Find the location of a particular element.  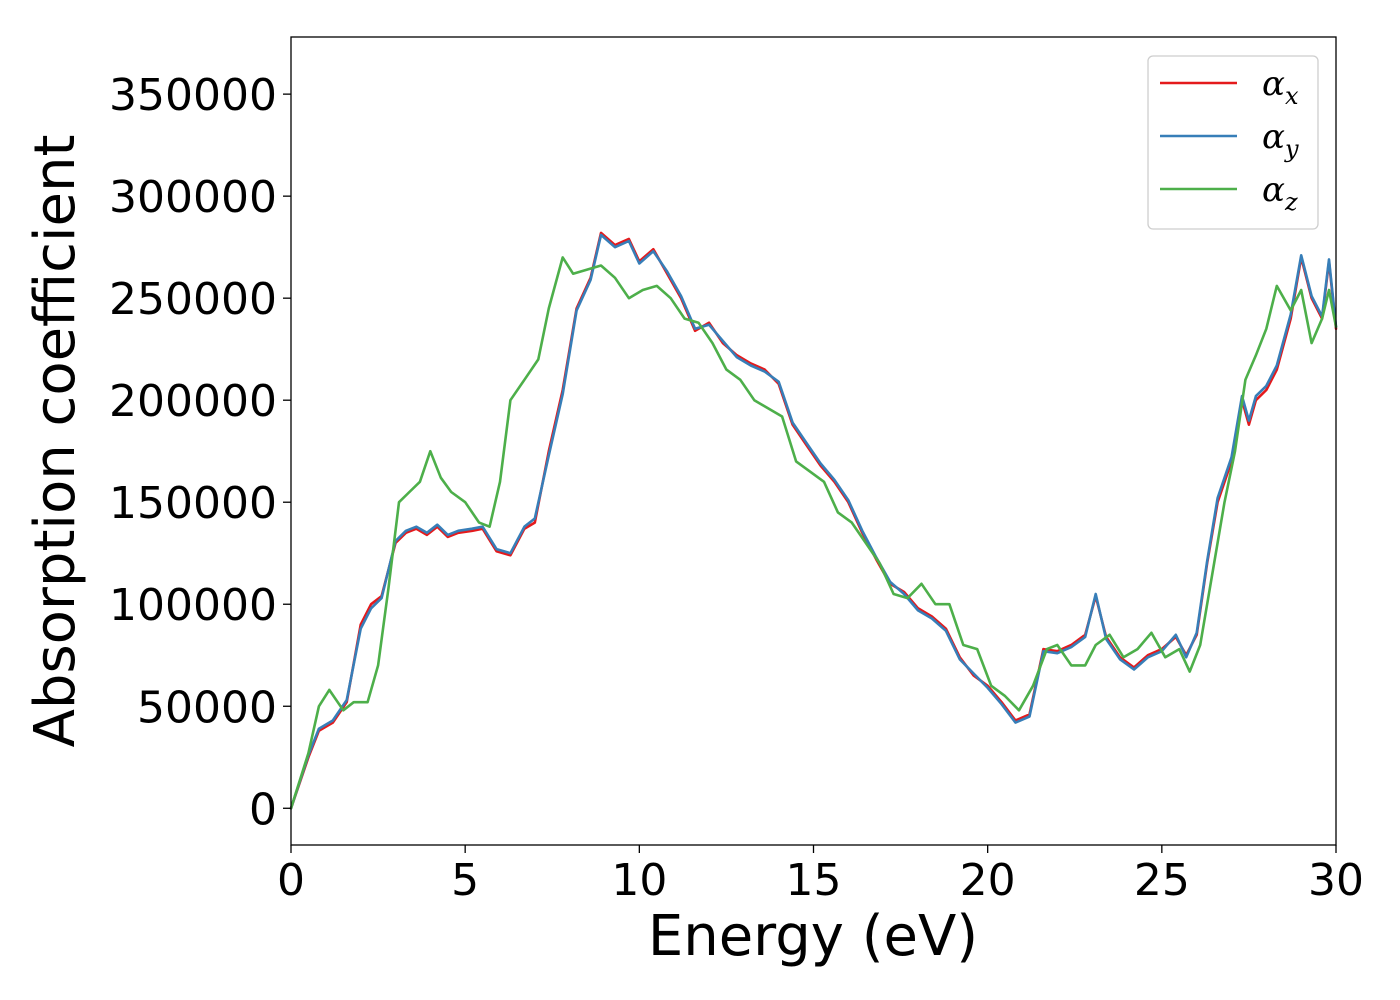

y-tick-label: 100000 is located at coordinates (193, 605).